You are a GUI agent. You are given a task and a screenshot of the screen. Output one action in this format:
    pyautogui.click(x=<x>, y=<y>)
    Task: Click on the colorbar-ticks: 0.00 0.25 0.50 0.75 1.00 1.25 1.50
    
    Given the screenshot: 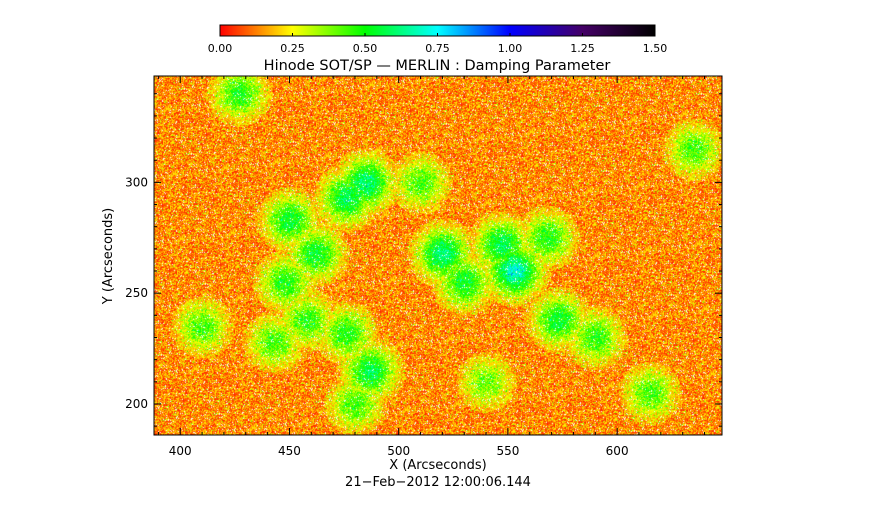 What is the action you would take?
    pyautogui.click(x=438, y=44)
    